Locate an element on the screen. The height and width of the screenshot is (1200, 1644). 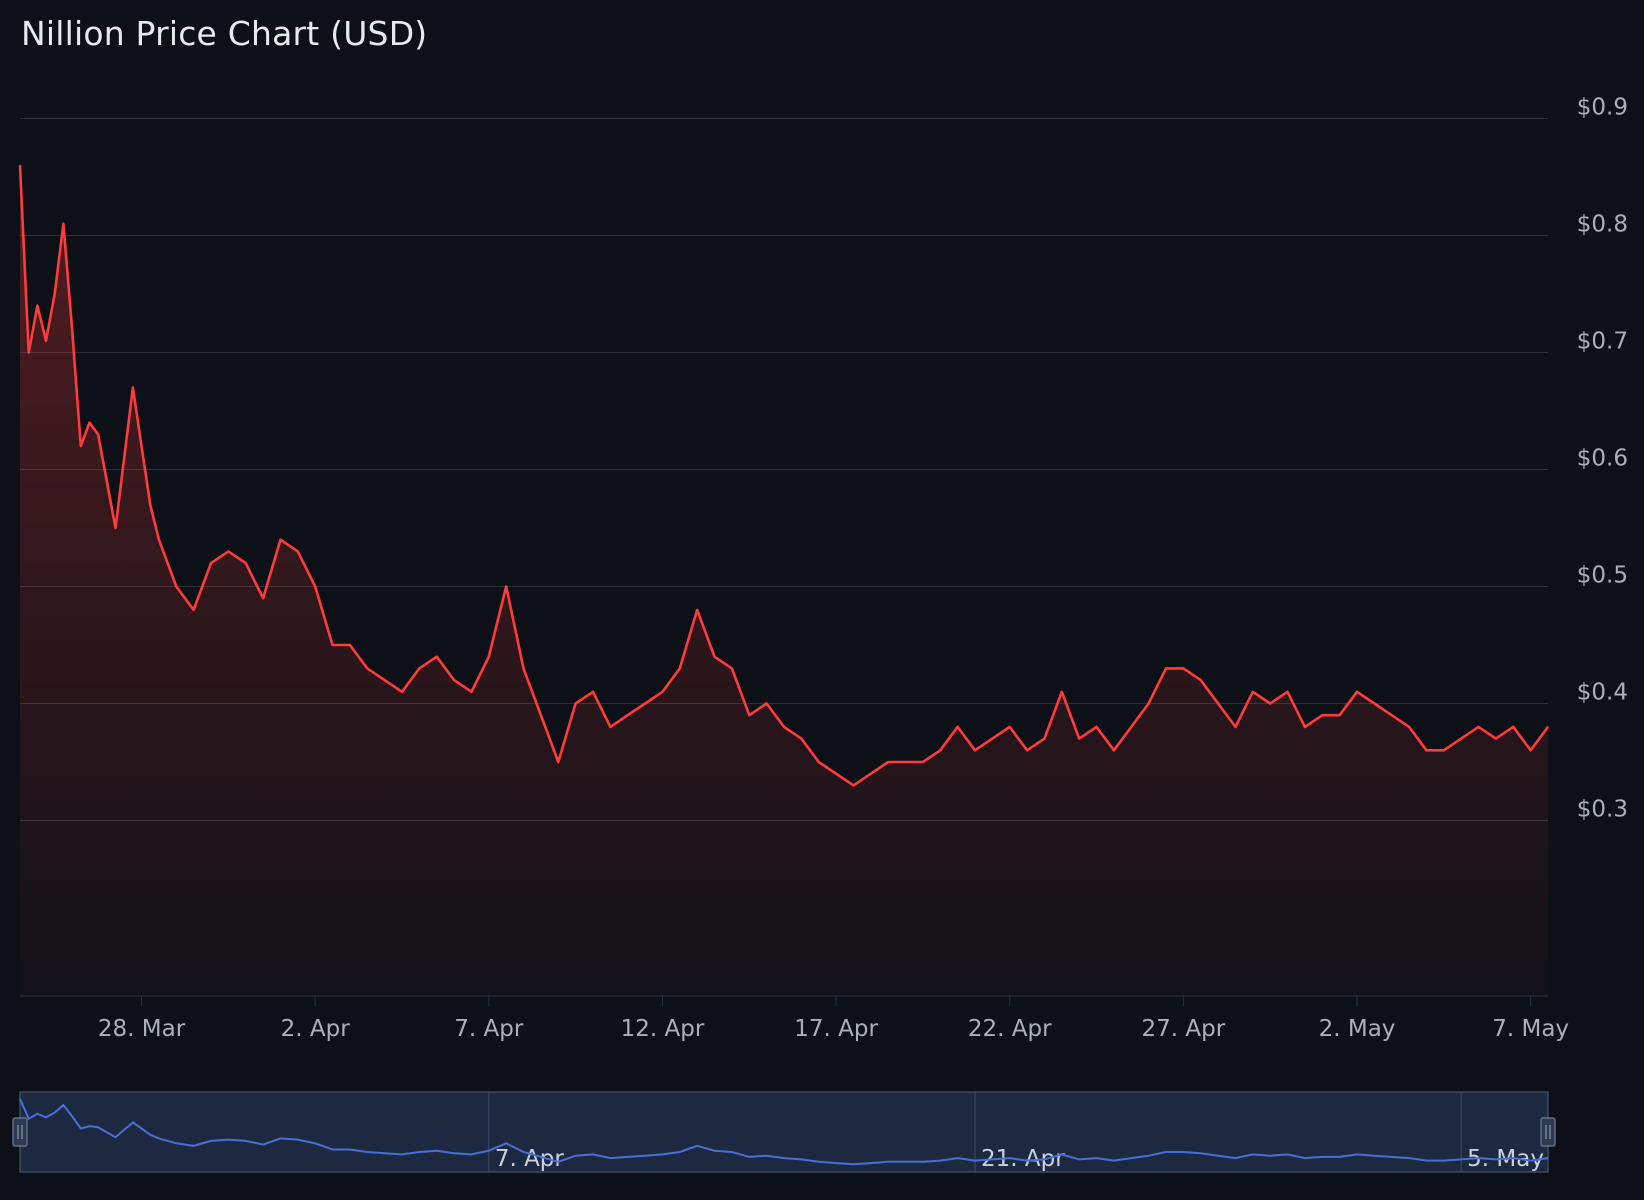
x-tick-label: 17. Apr is located at coordinates (836, 1029).